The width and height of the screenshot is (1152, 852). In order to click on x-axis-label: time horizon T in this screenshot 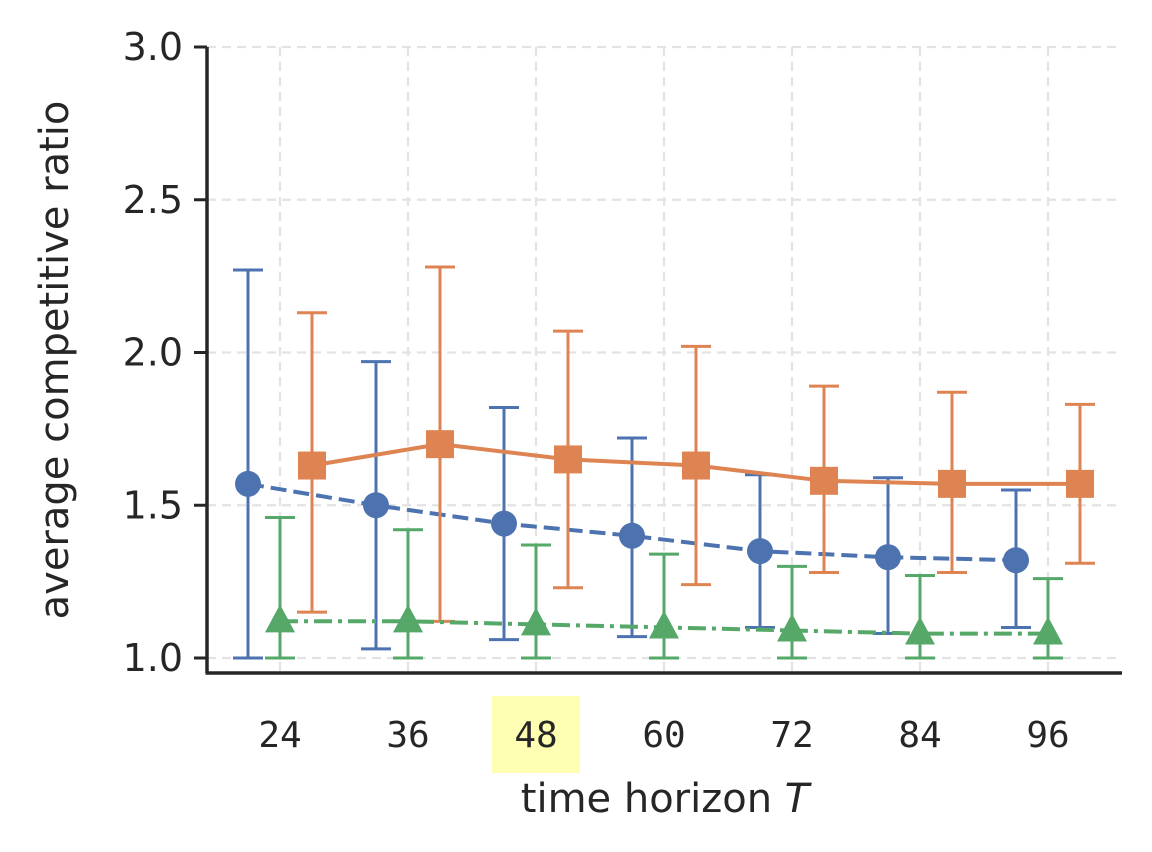, I will do `click(667, 799)`.